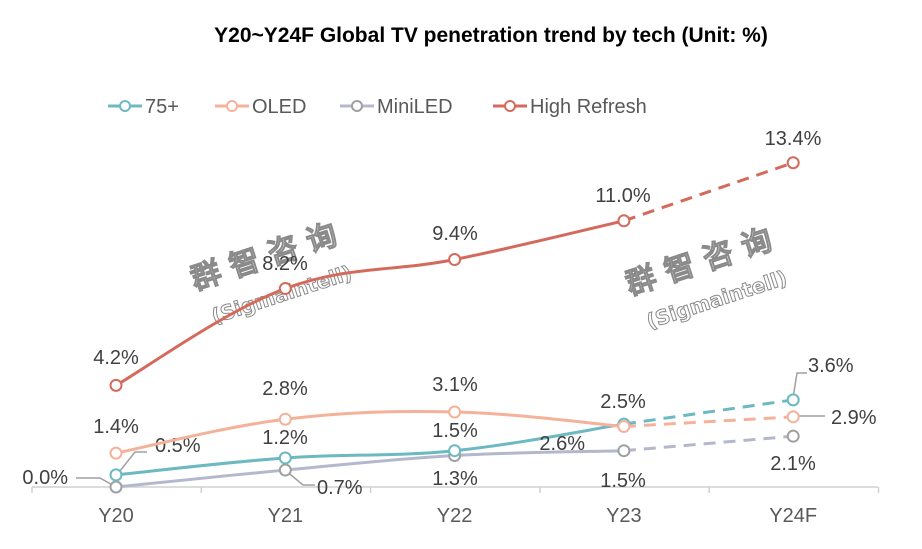 The image size is (922, 549). I want to click on x-tick-label: Y23, so click(624, 516).